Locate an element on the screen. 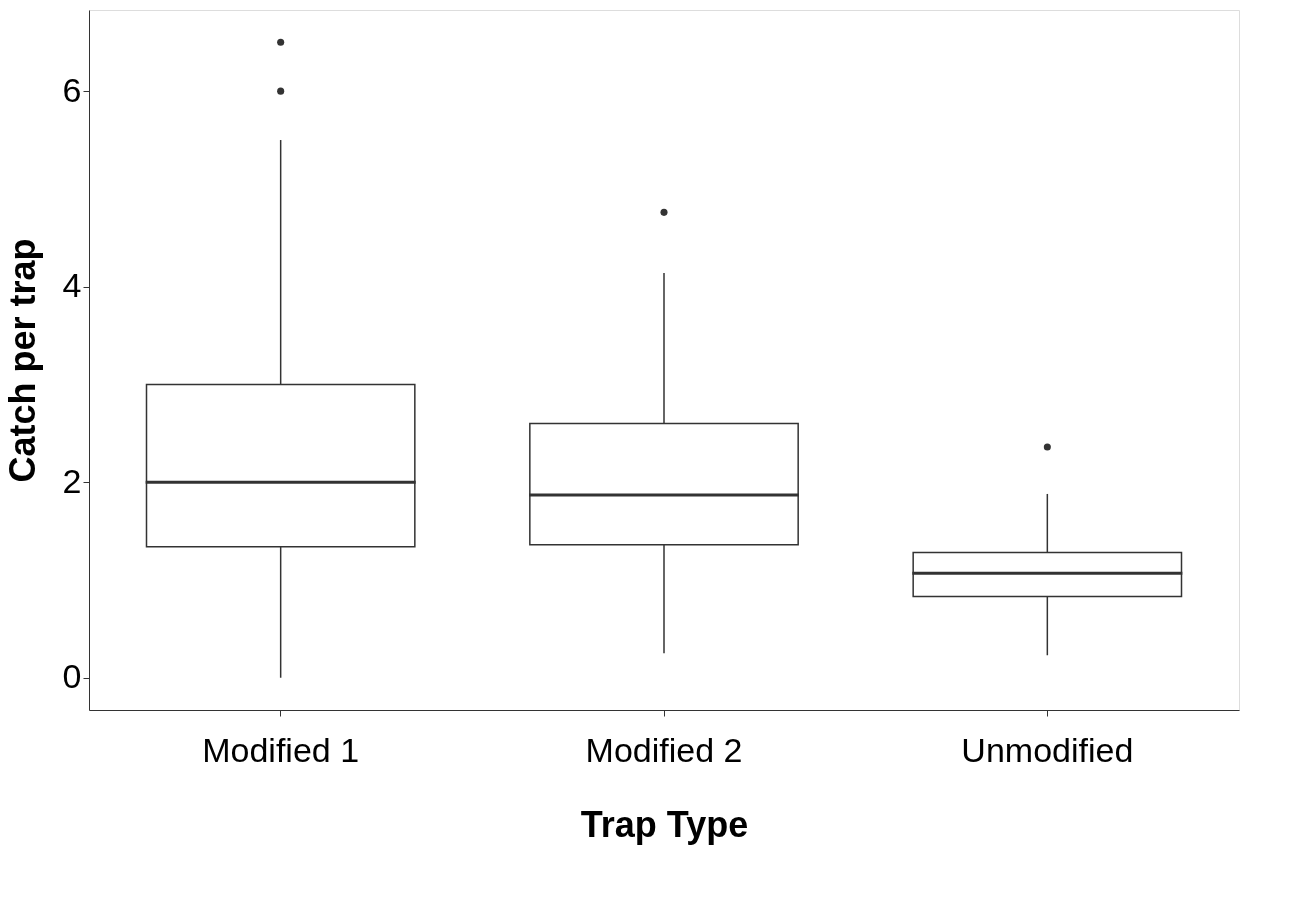 The image size is (1312, 897). x-tick-label: Modified 2 is located at coordinates (664, 749).